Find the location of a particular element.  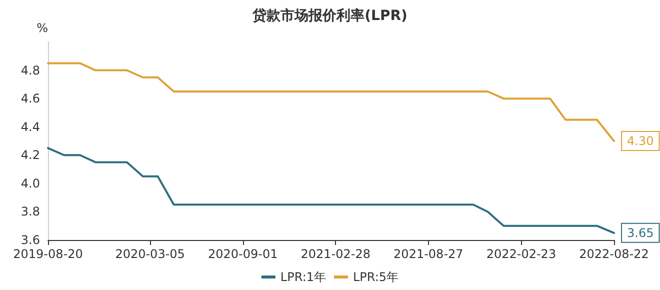

data-label: 4.30 is located at coordinates (640, 141).